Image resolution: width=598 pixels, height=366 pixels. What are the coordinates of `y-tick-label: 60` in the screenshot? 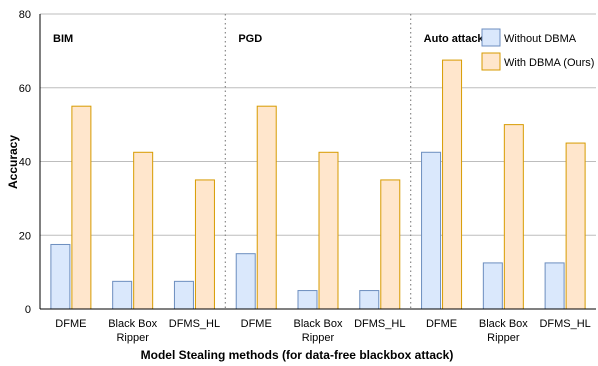 It's located at (25, 89).